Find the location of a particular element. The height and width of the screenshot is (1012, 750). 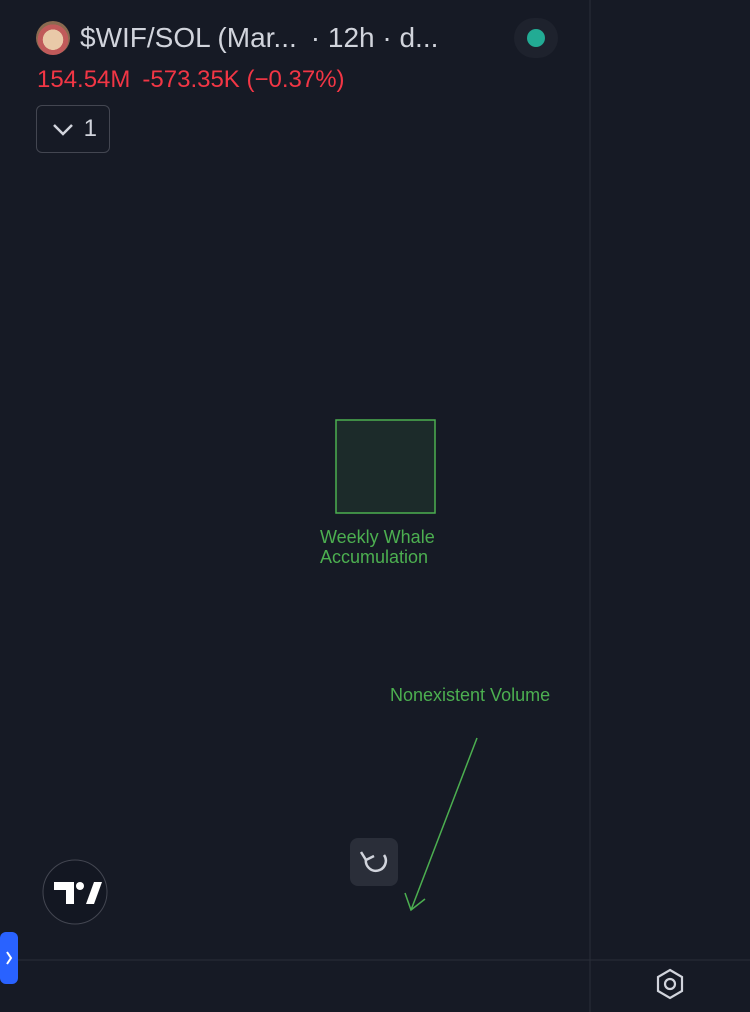

market-status is located at coordinates (536, 38).